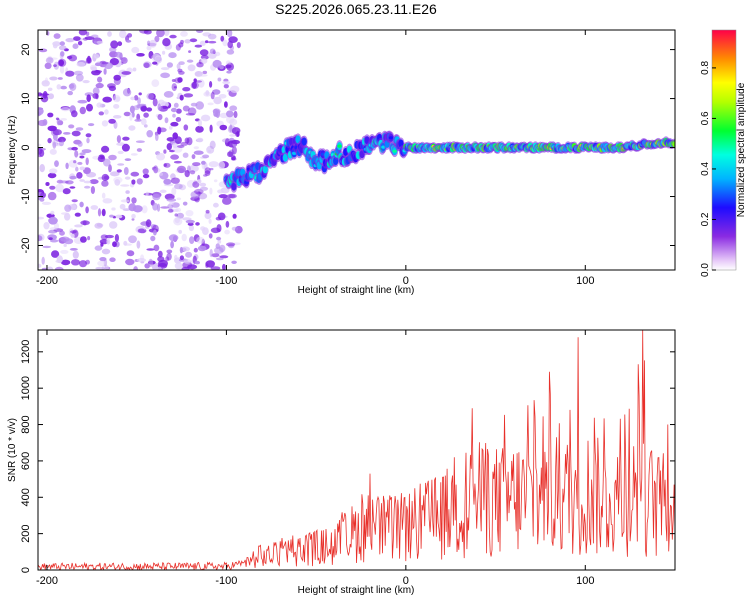 Image resolution: width=750 pixels, height=600 pixels. I want to click on spec-ytick-label: 10, so click(26, 98).